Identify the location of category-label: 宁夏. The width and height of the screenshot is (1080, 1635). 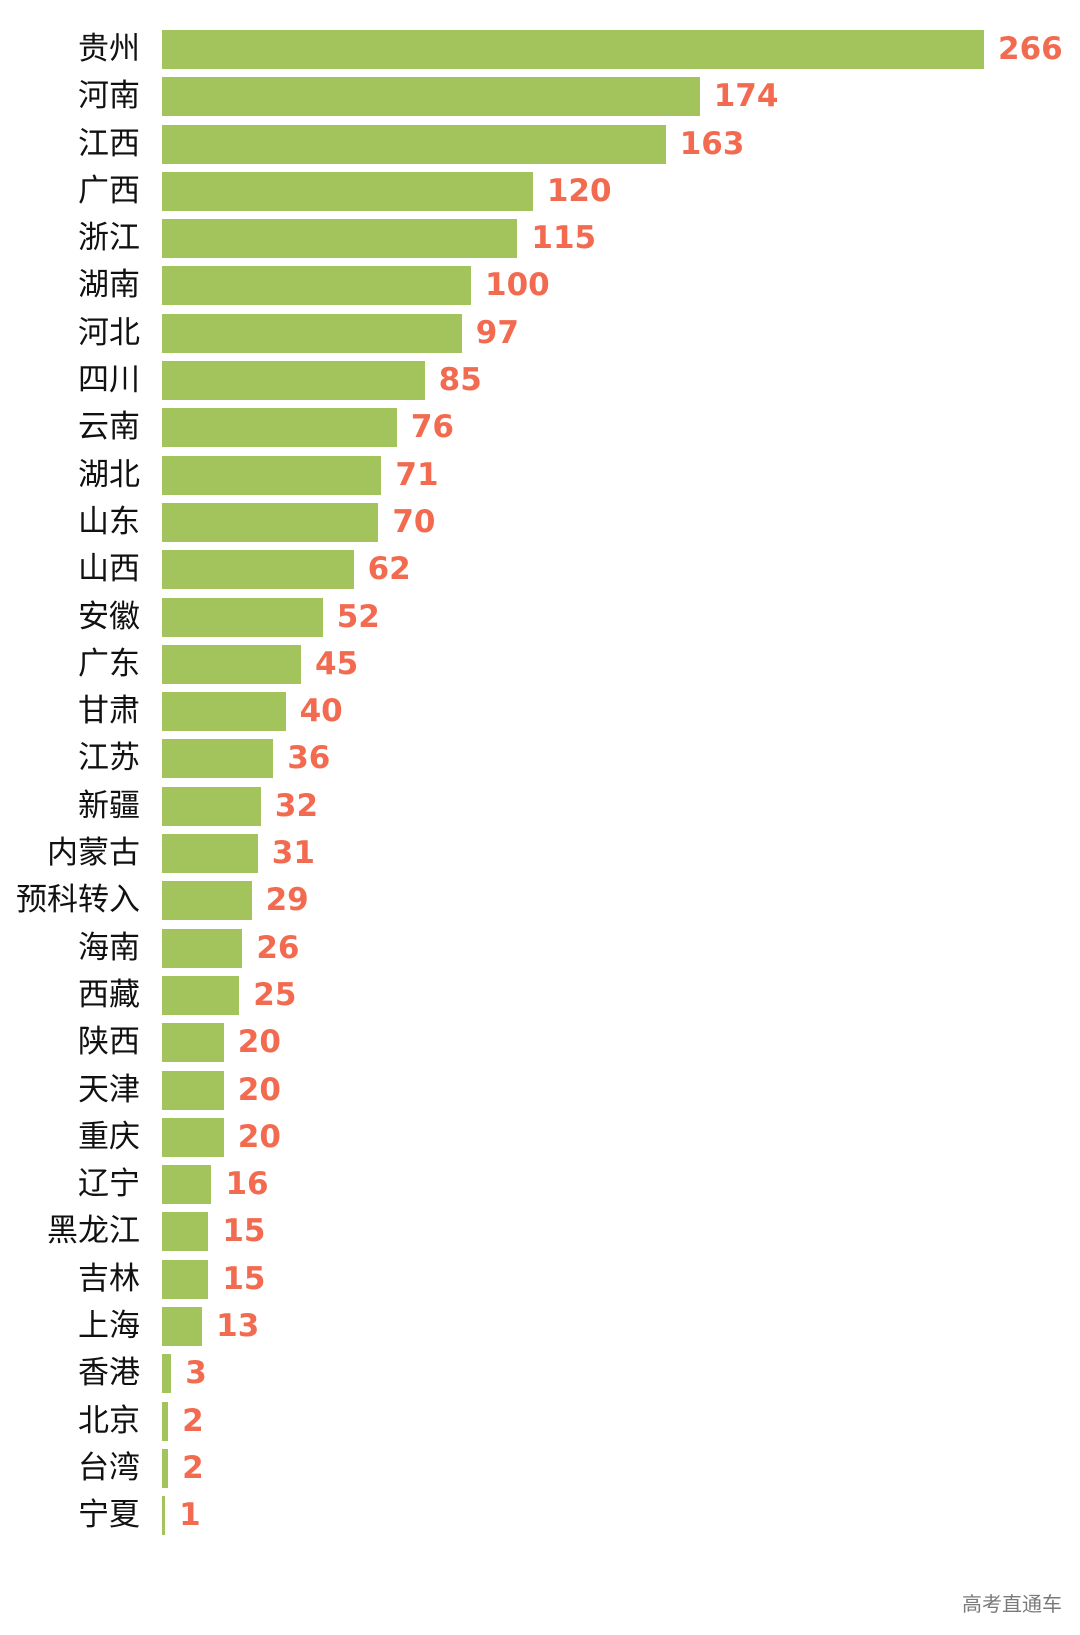
(109, 1515).